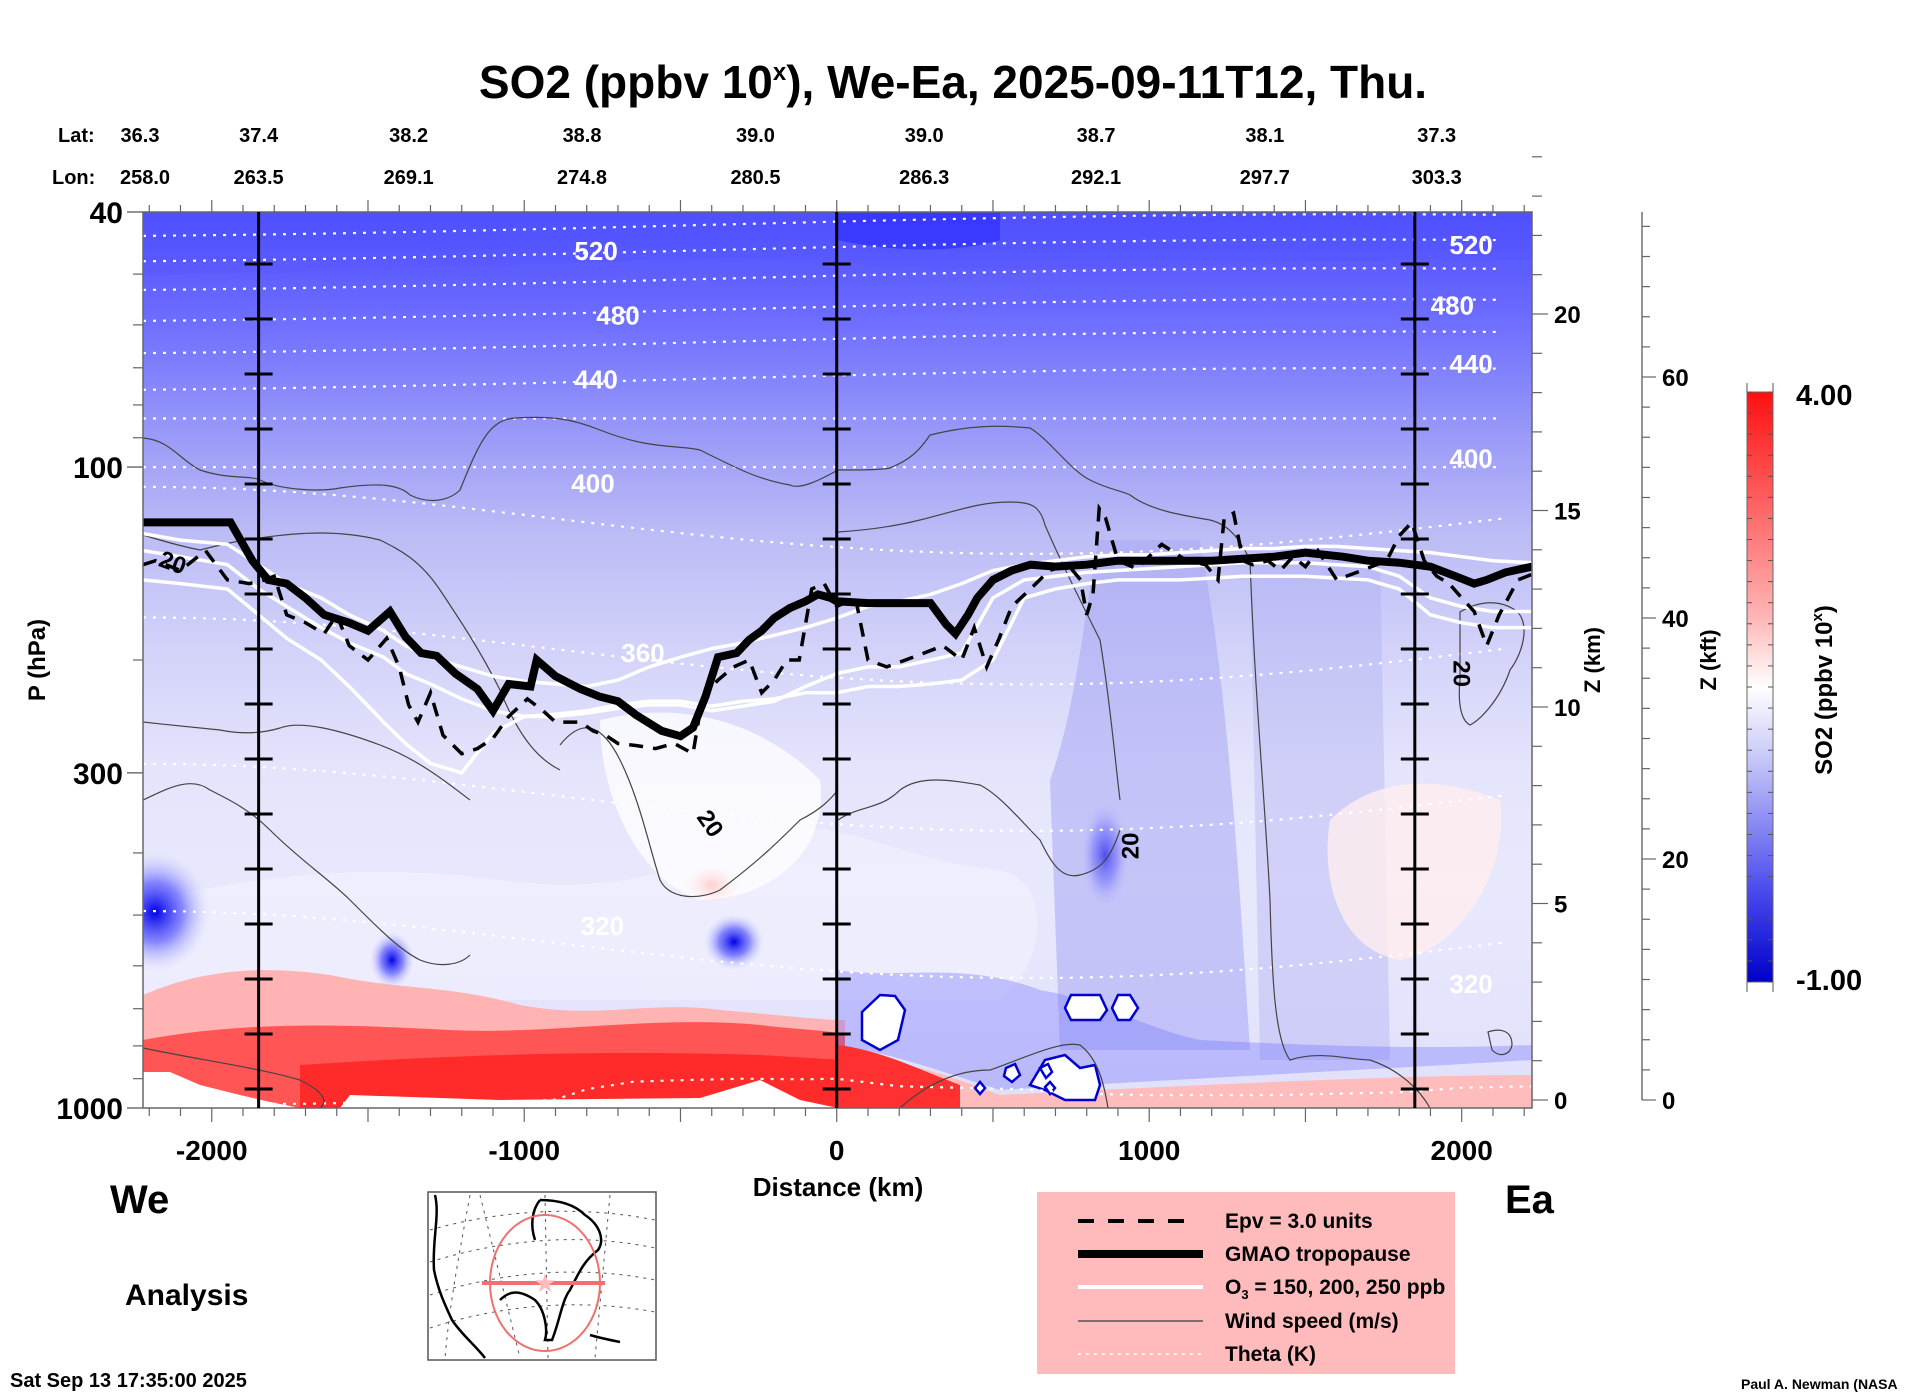  What do you see at coordinates (1299, 1221) in the screenshot?
I see `legend-label-epv: Epv = 3.0 units` at bounding box center [1299, 1221].